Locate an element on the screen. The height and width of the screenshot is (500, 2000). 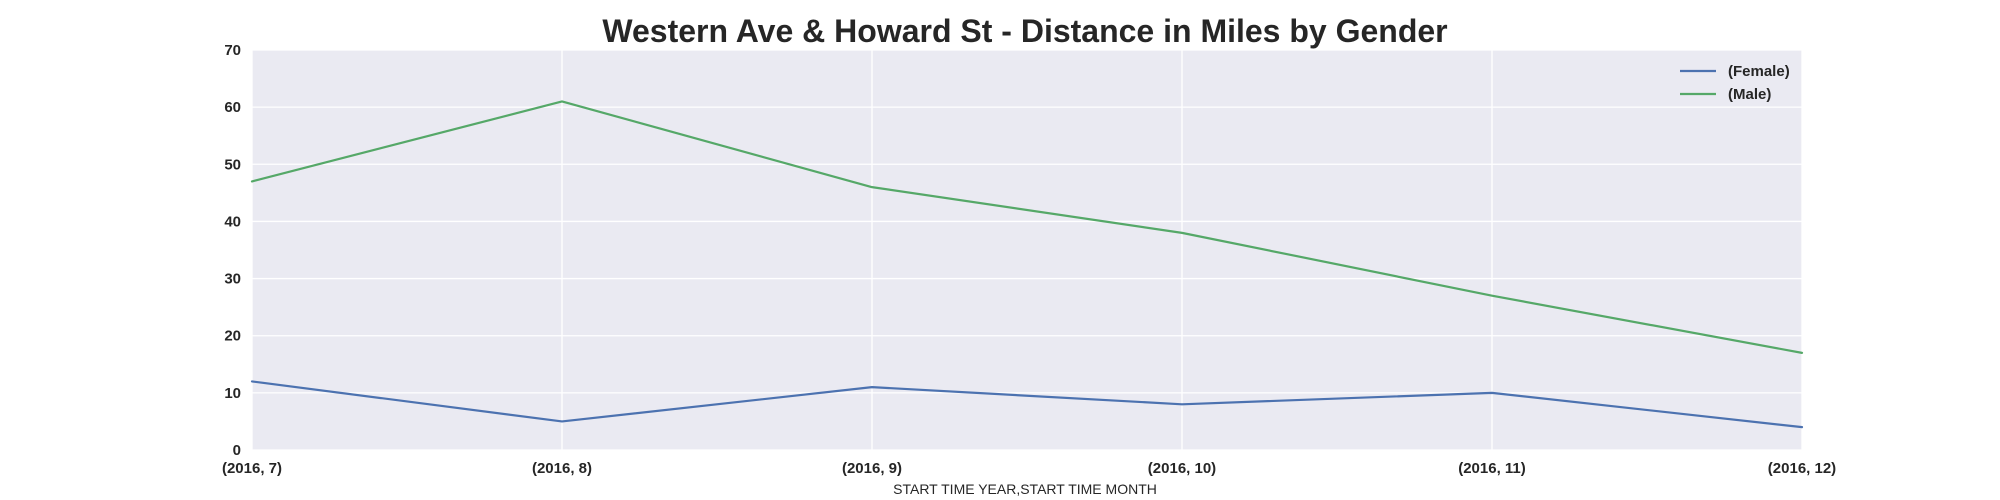
y-tick-label: 60 is located at coordinates (232, 107).